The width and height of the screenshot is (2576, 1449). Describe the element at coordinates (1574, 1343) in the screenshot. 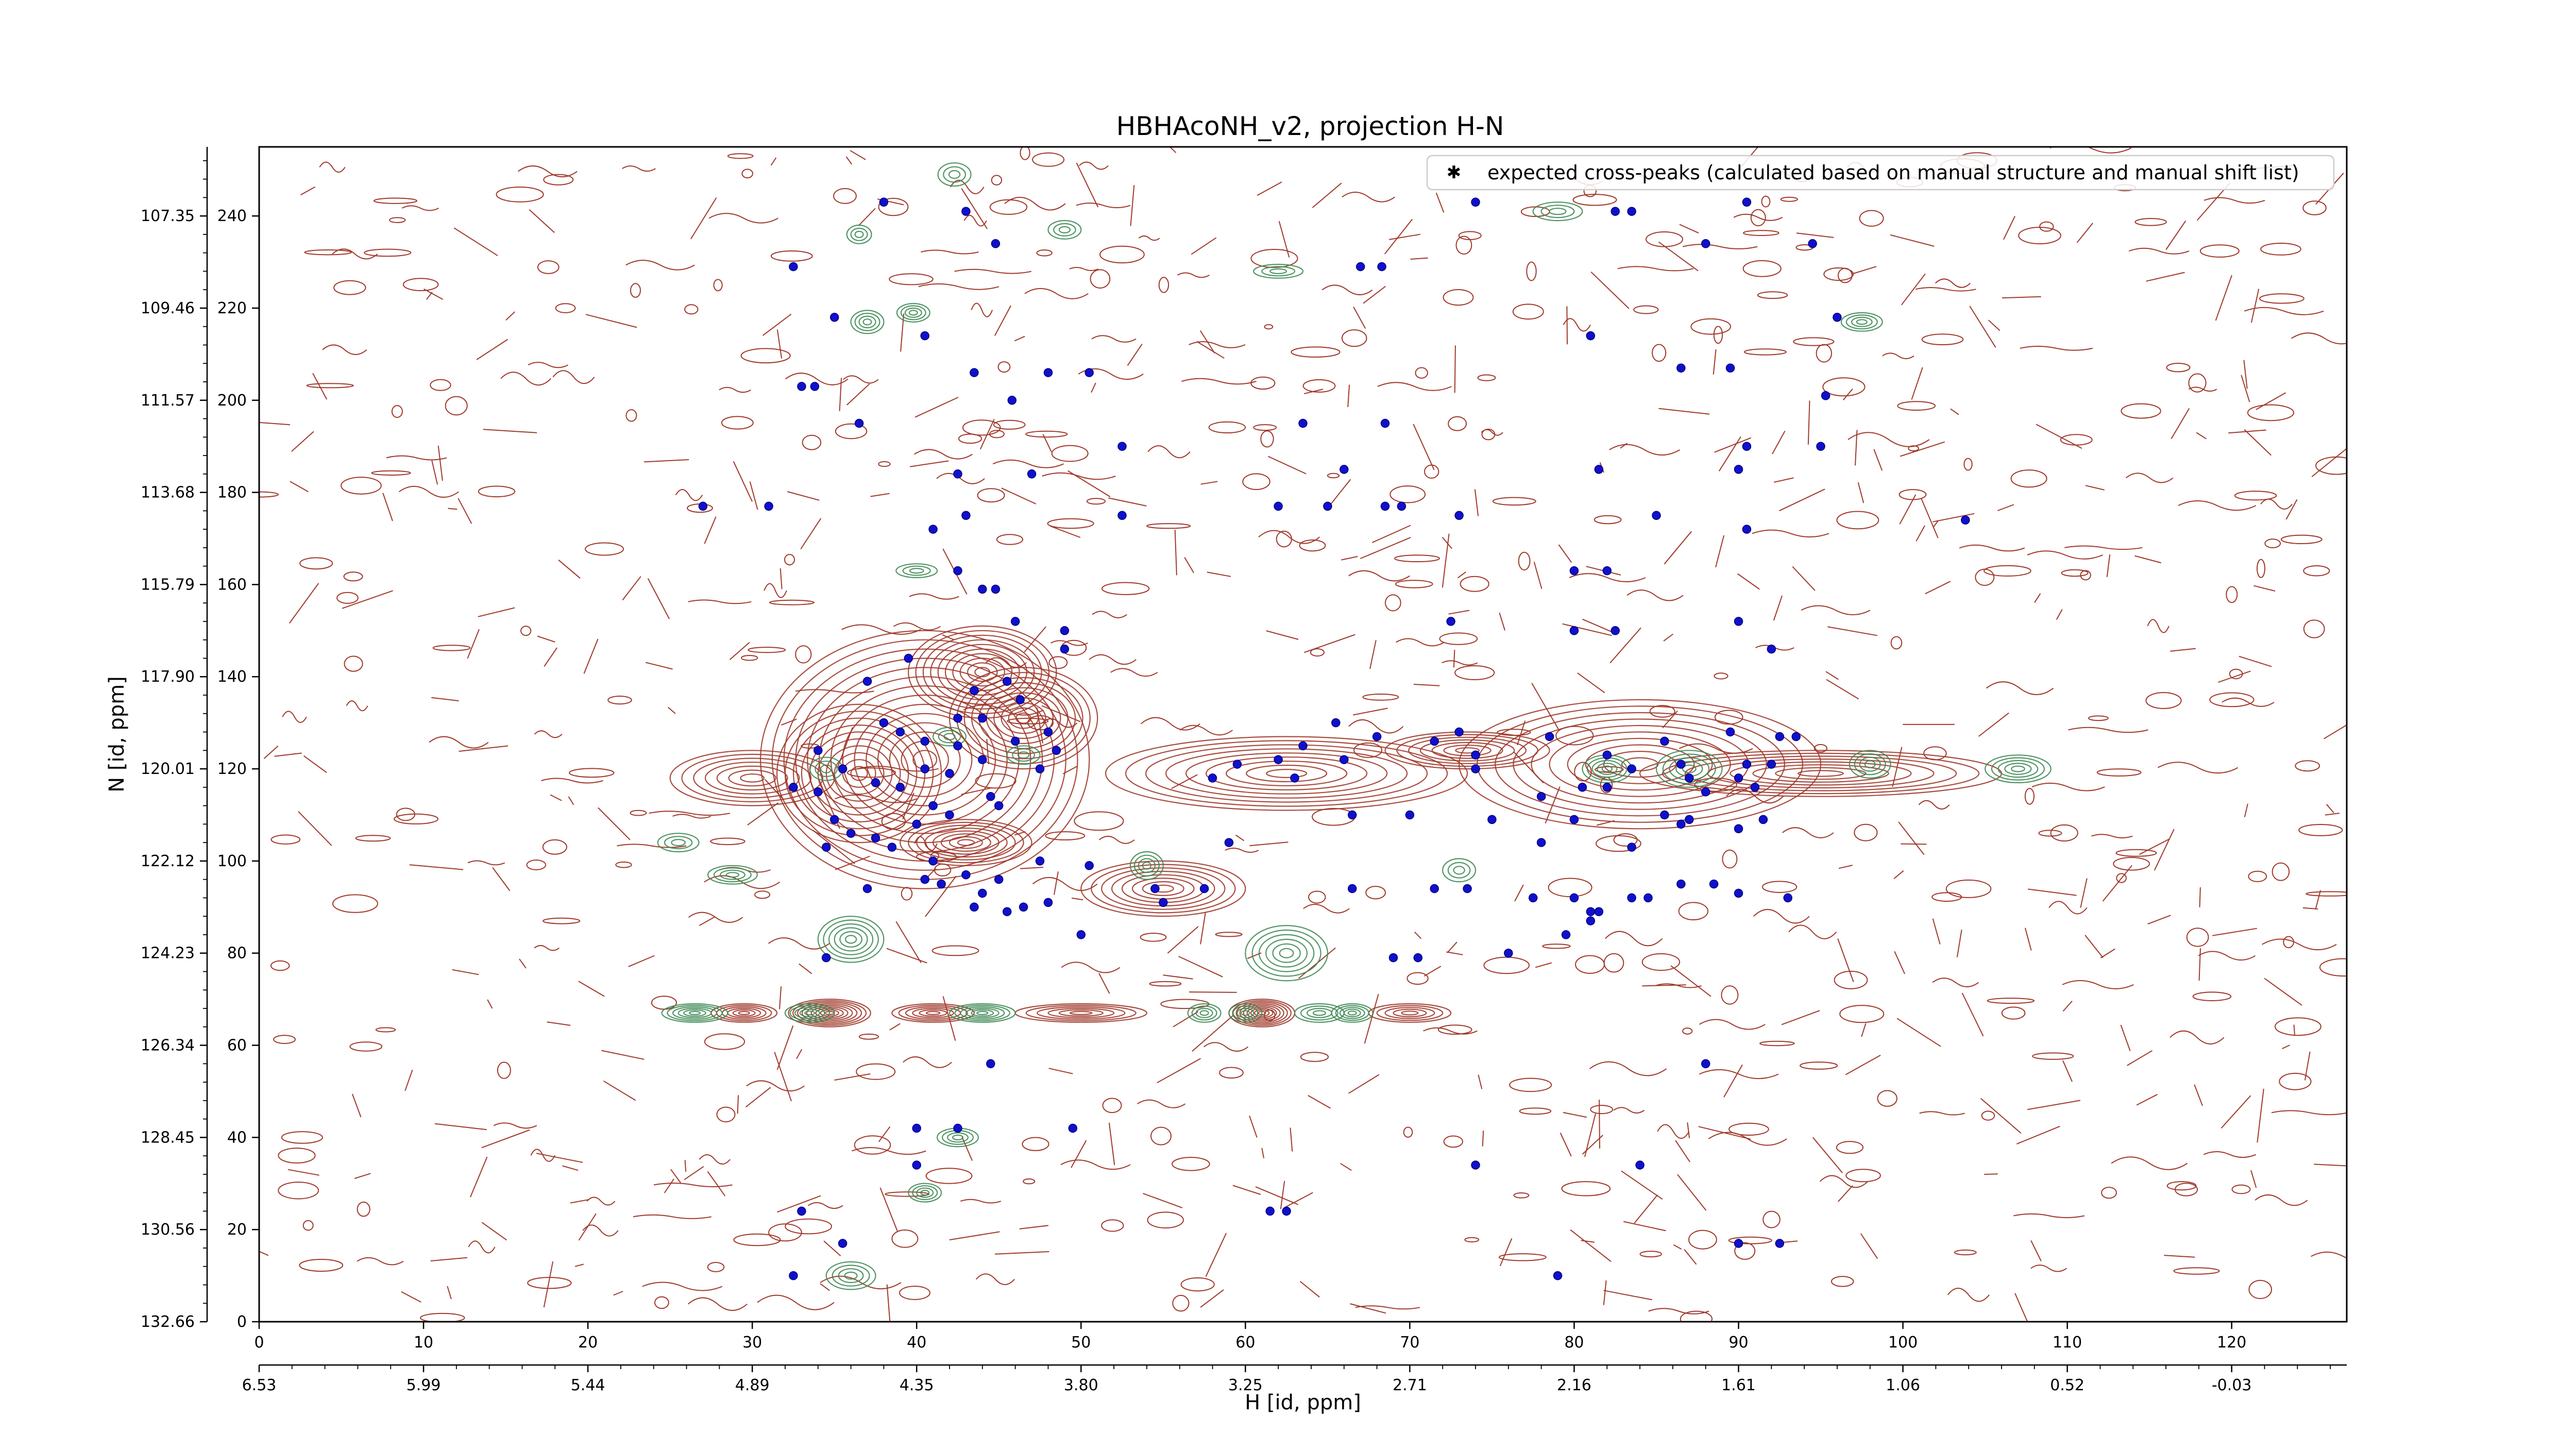

I see `x-tick-label: 80` at that location.